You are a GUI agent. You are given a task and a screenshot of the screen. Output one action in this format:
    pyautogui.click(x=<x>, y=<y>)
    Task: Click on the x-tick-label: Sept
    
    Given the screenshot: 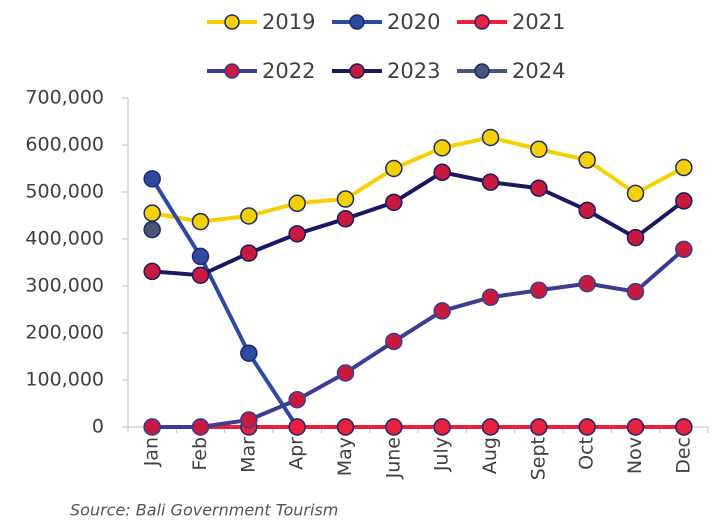 What is the action you would take?
    pyautogui.click(x=538, y=458)
    